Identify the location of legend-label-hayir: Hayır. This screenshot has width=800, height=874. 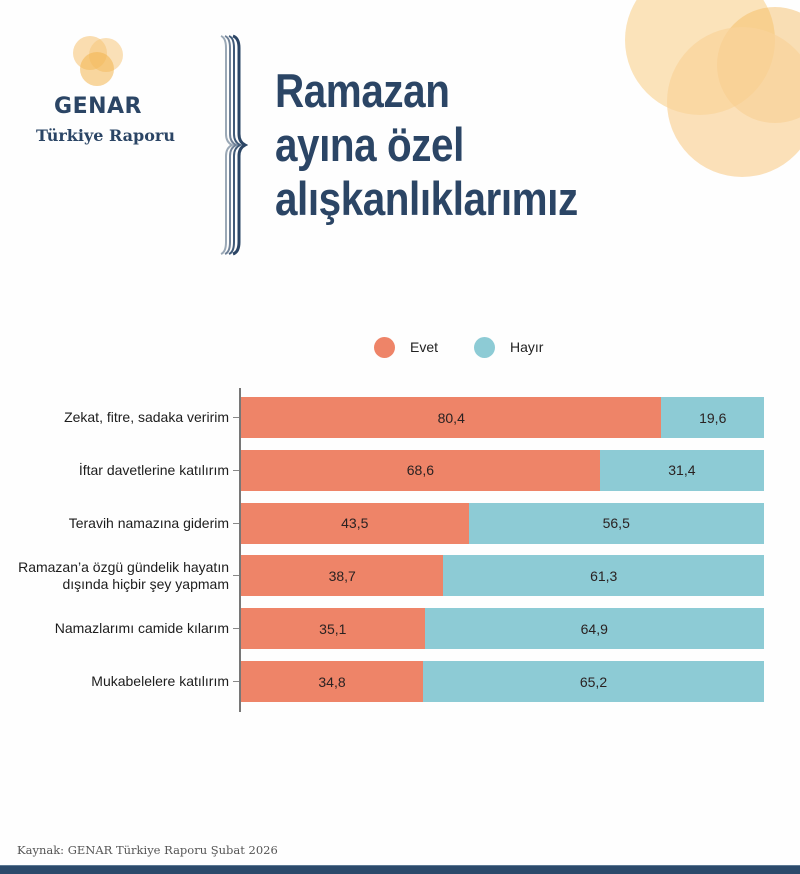
(527, 347).